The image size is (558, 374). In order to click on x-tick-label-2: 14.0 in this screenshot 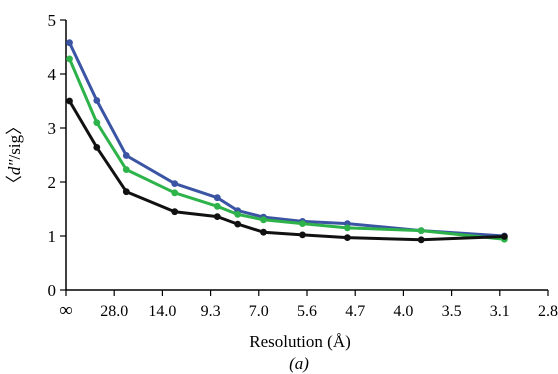, I will do `click(162, 311)`.